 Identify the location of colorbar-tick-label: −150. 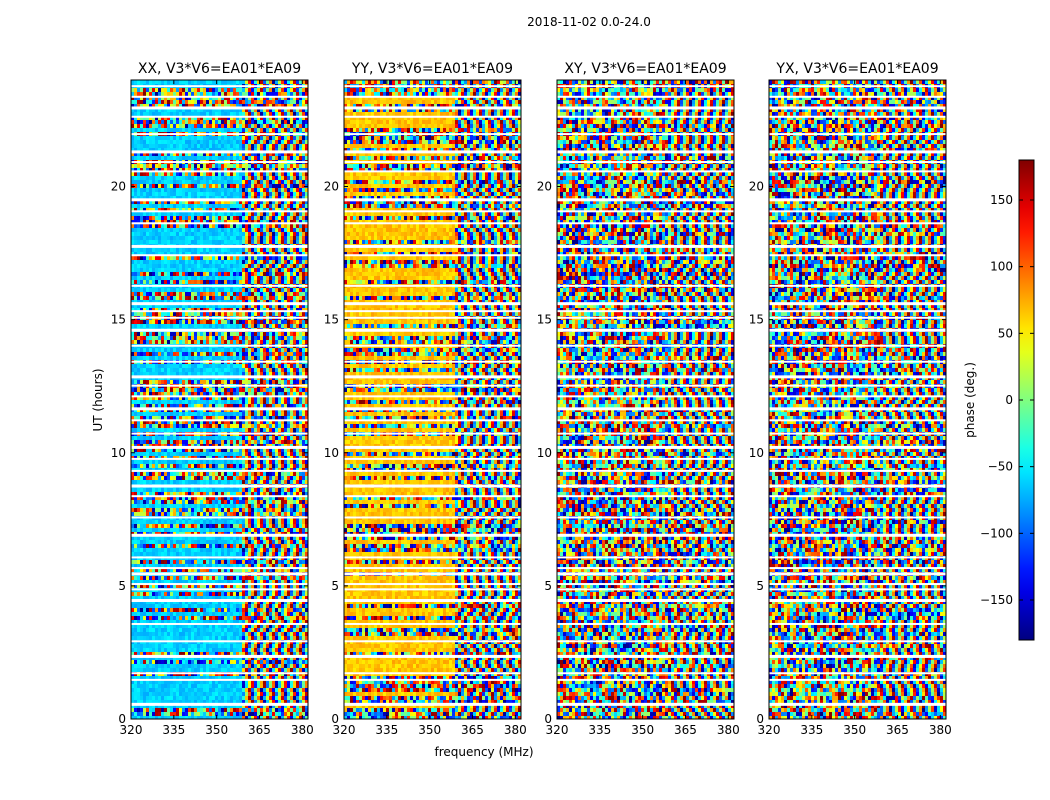
(996, 600).